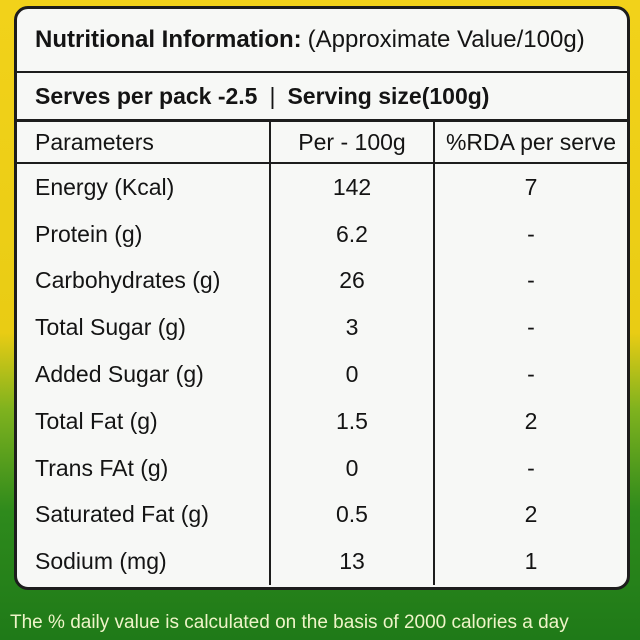 The image size is (640, 640). Describe the element at coordinates (531, 186) in the screenshot. I see `row-rda: 7` at that location.